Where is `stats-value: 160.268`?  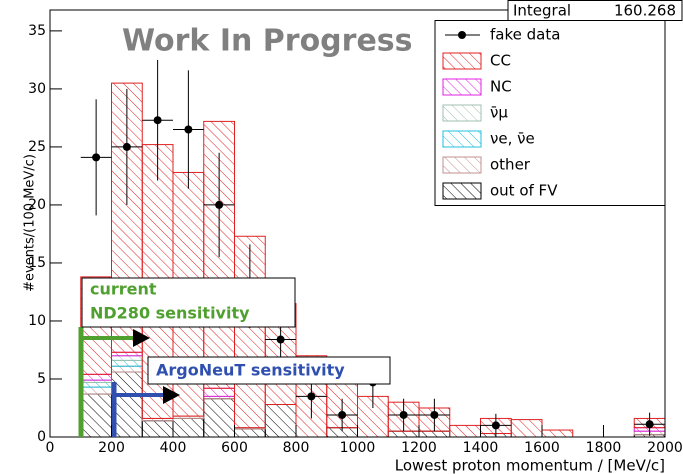 stats-value: 160.268 is located at coordinates (645, 11).